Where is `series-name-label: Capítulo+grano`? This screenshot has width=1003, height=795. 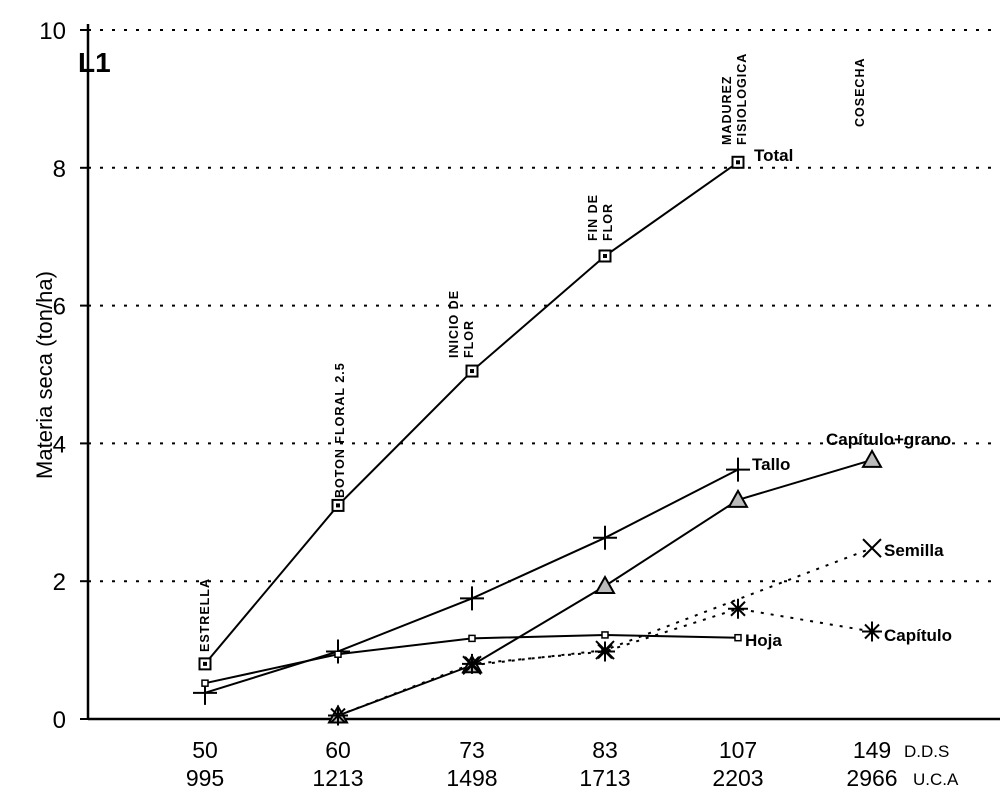 series-name-label: Capítulo+grano is located at coordinates (888, 439).